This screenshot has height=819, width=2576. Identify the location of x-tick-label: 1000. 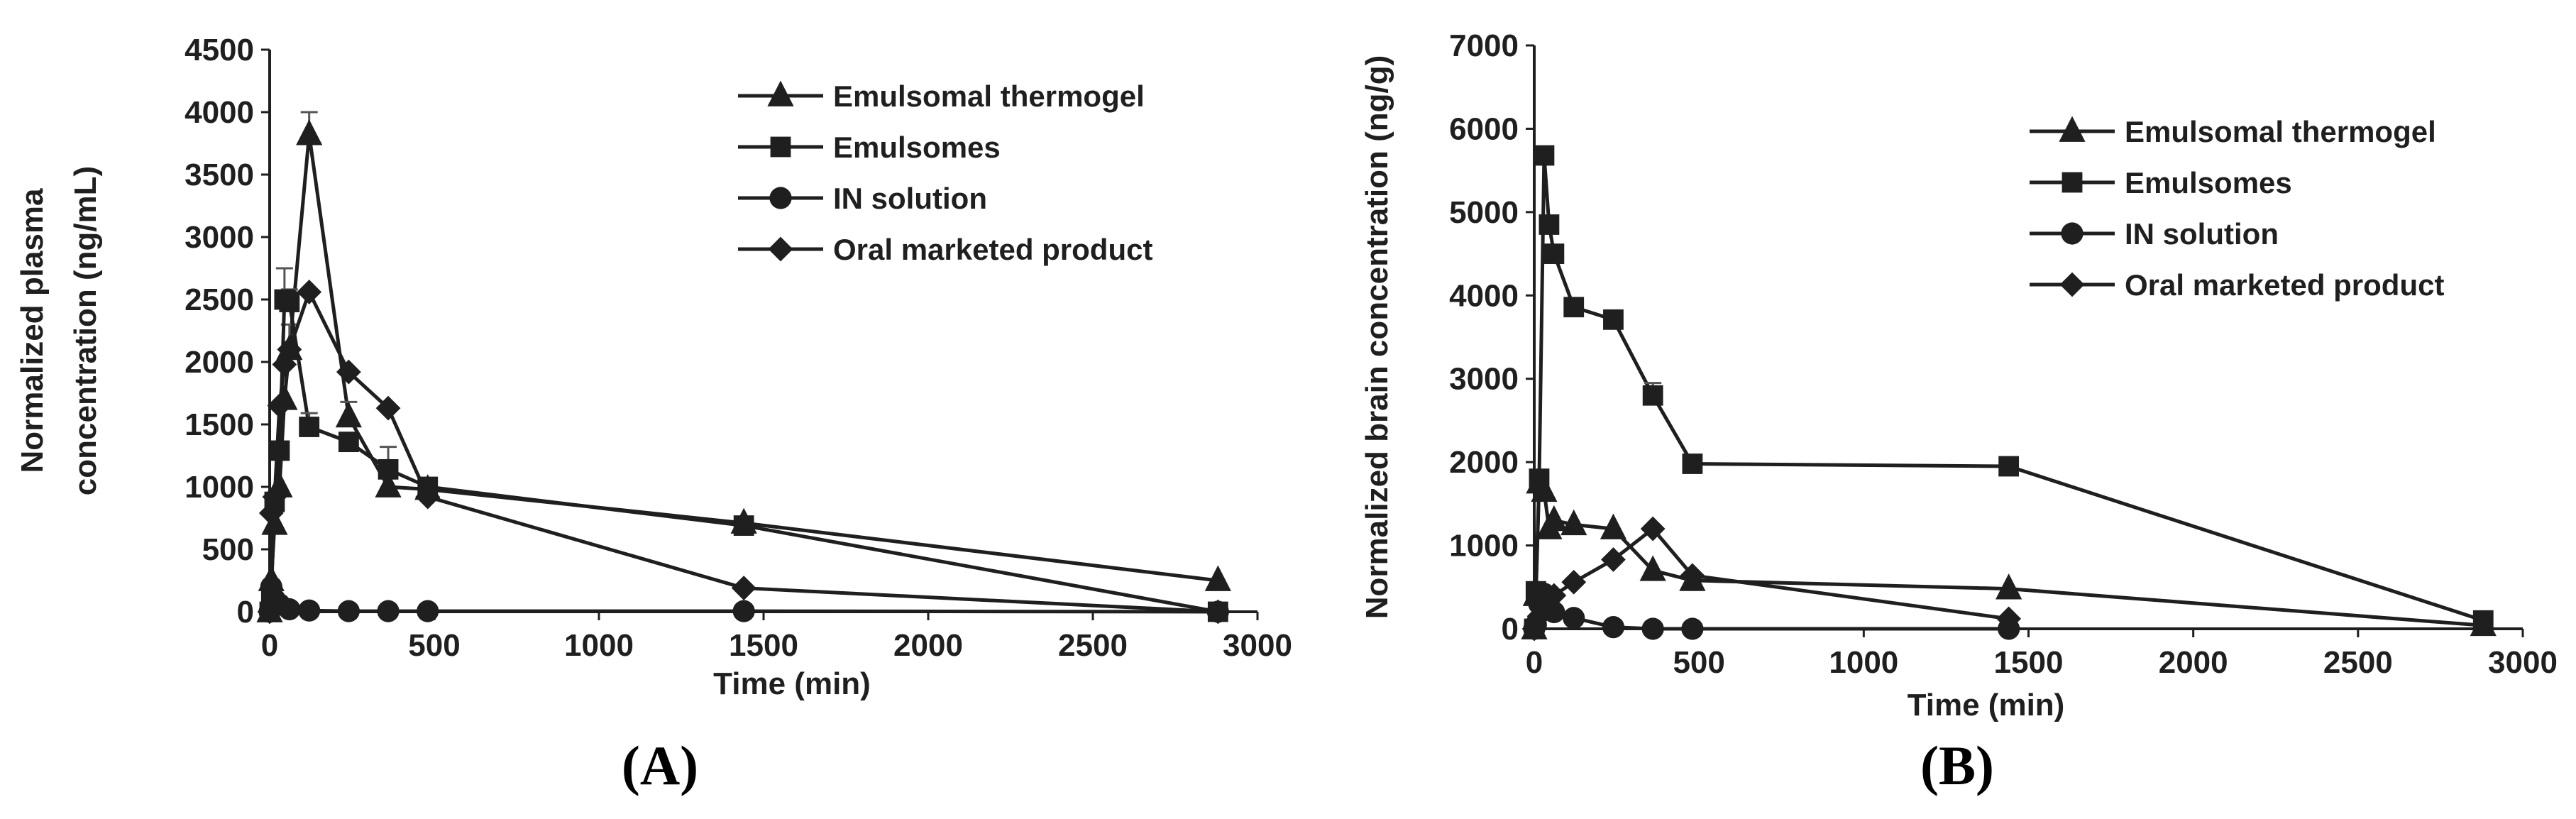
(599, 646).